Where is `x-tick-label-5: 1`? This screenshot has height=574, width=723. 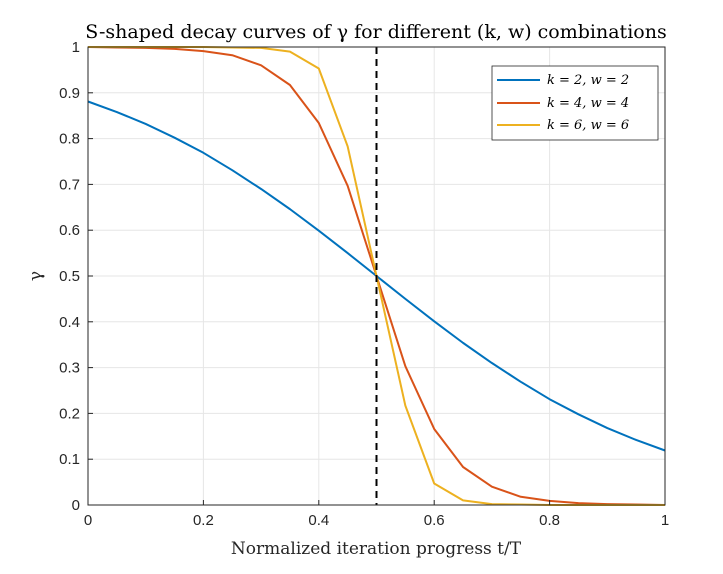
x-tick-label-5: 1 is located at coordinates (665, 520).